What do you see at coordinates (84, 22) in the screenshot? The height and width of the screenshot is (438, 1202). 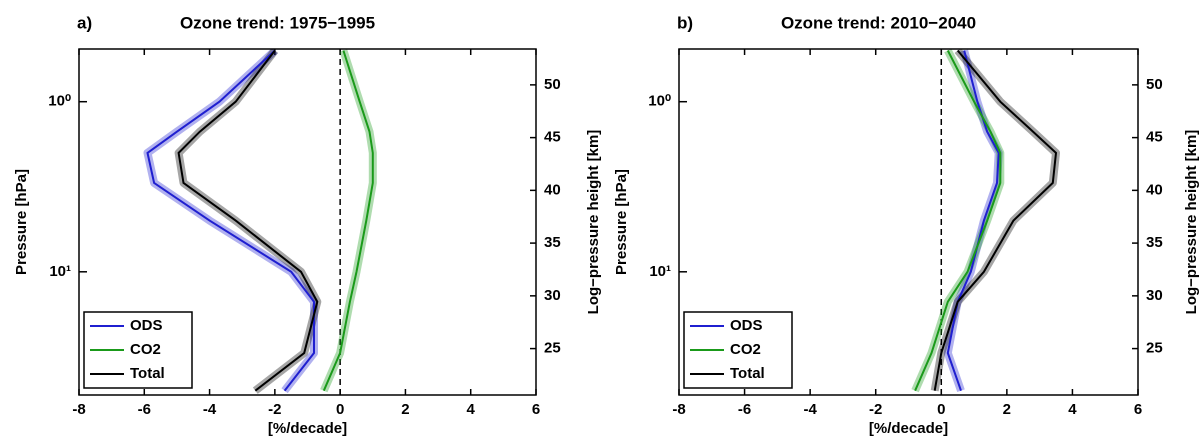 I see `panel-label: a)` at bounding box center [84, 22].